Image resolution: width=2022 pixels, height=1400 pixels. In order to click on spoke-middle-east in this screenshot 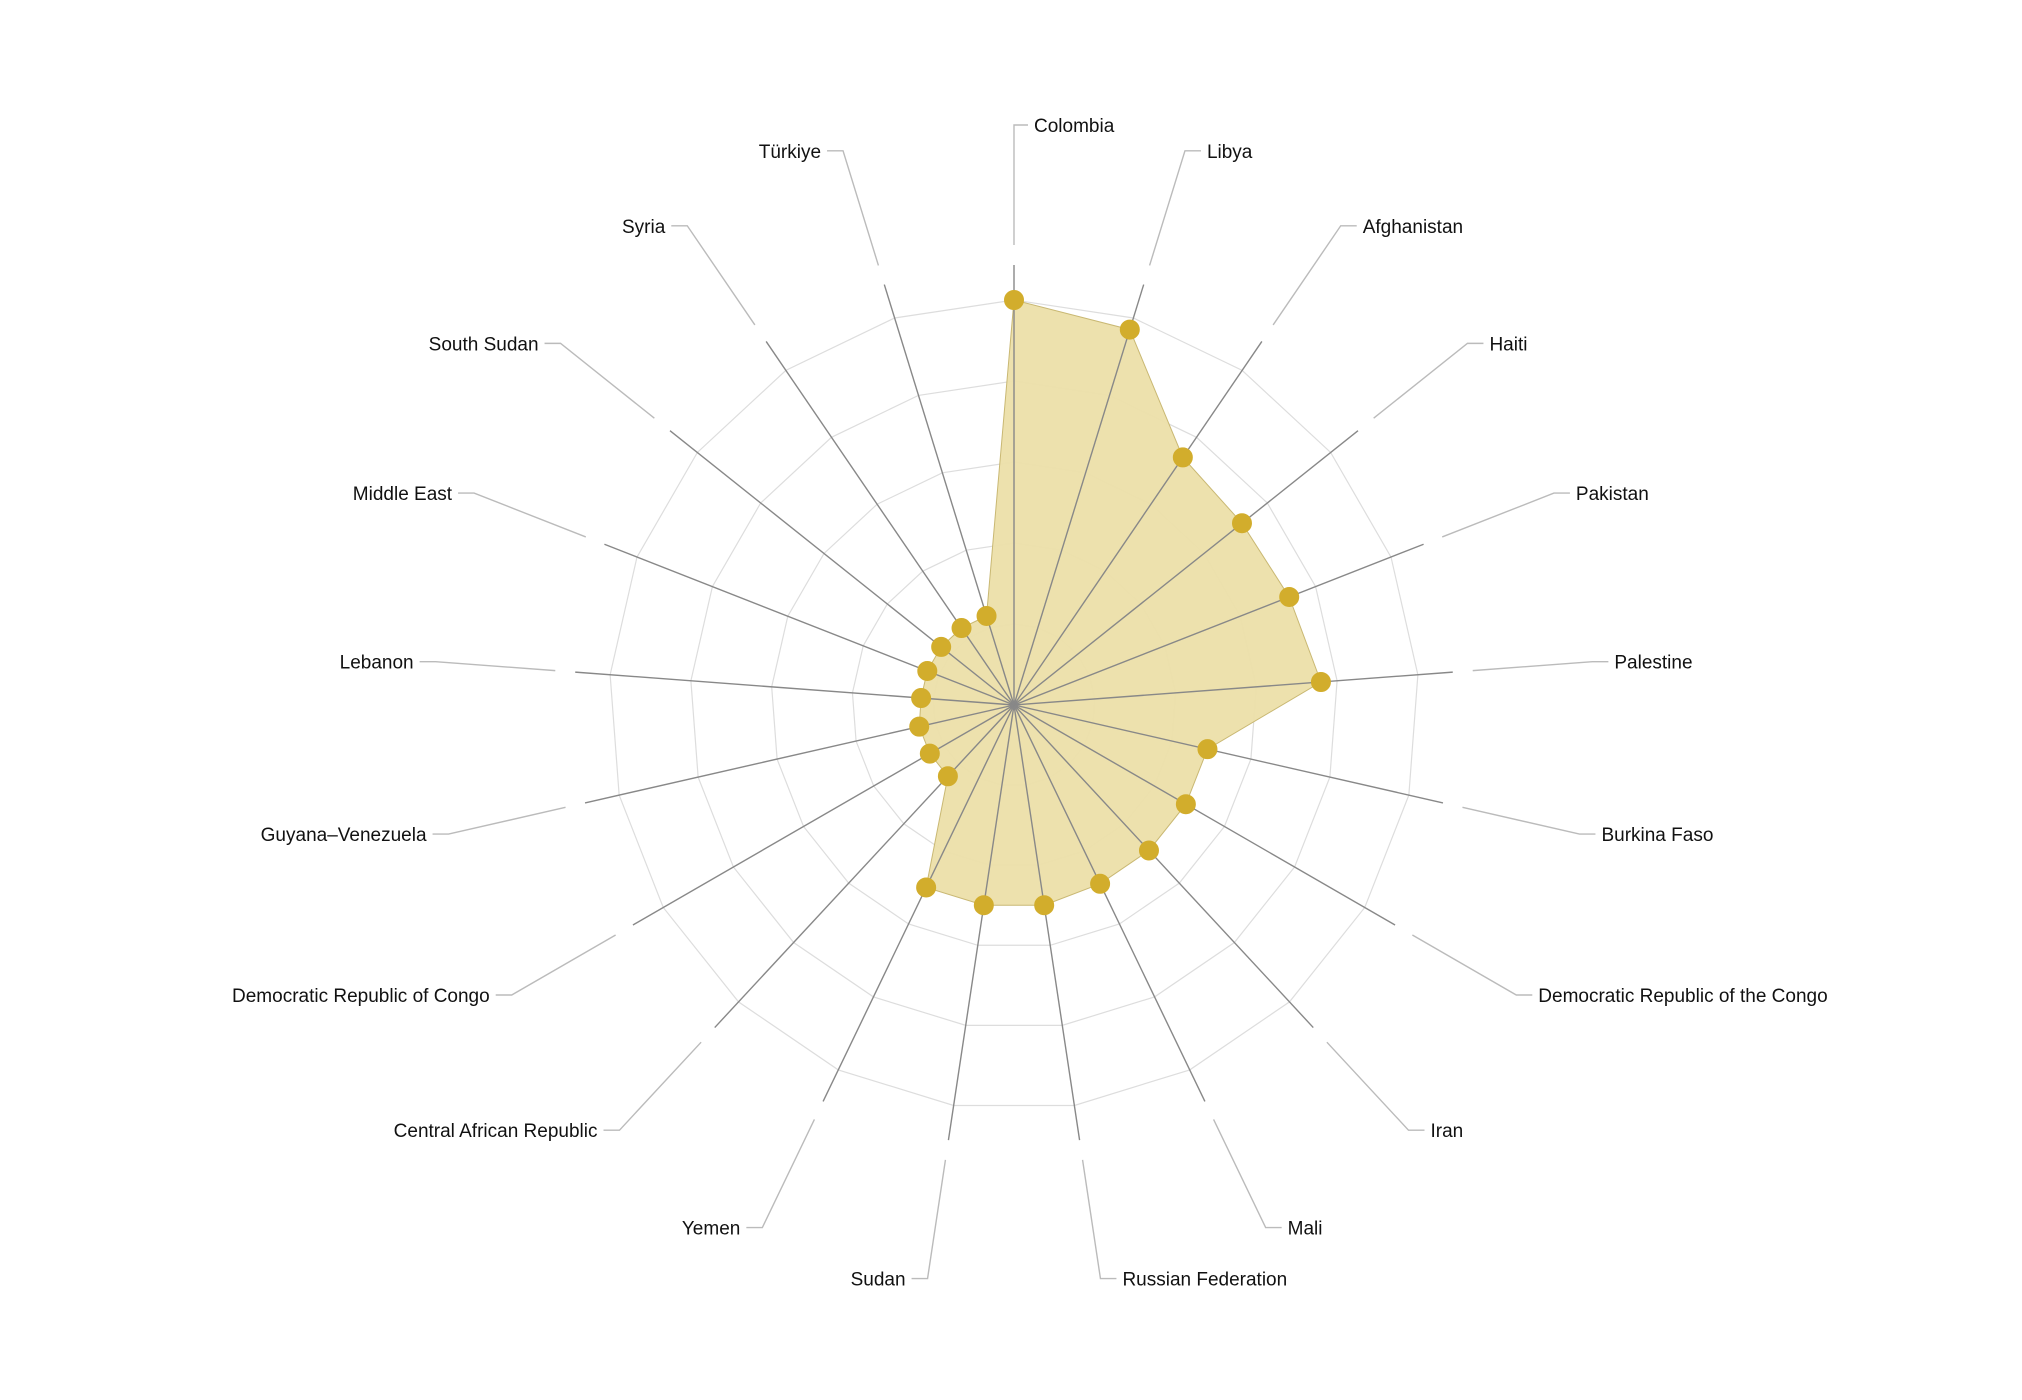, I will do `click(809, 624)`.